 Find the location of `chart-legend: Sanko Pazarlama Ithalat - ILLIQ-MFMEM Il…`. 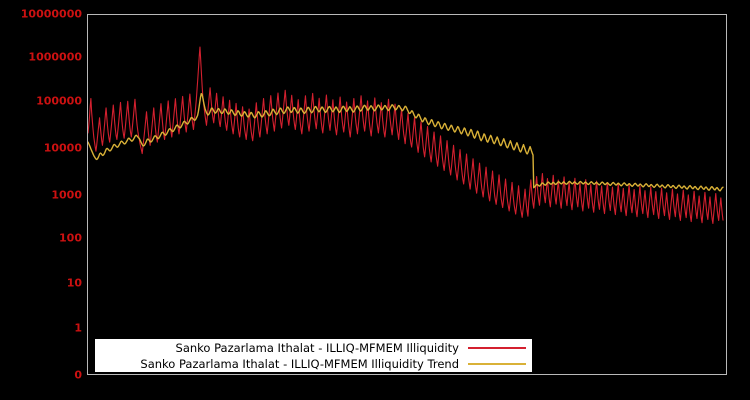

chart-legend: Sanko Pazarlama Ithalat - ILLIQ-MFMEM Il… is located at coordinates (313, 355).